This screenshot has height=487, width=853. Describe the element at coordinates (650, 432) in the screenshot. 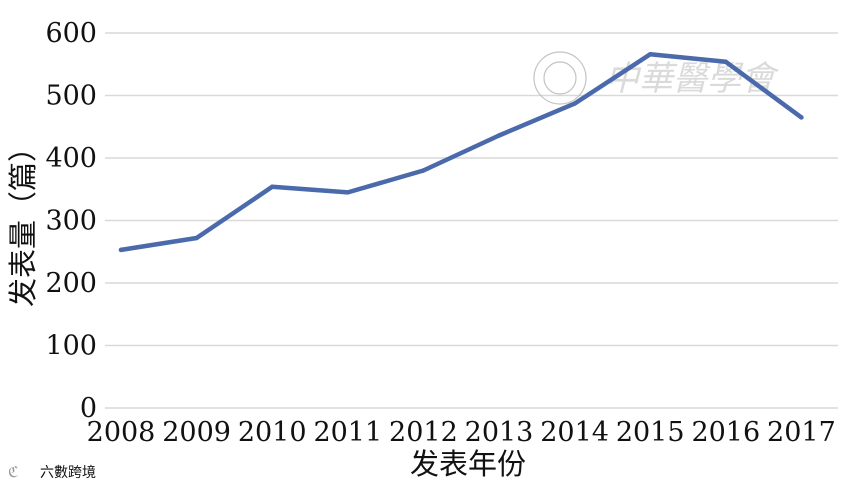

I see `x-tick-label: 2015` at that location.